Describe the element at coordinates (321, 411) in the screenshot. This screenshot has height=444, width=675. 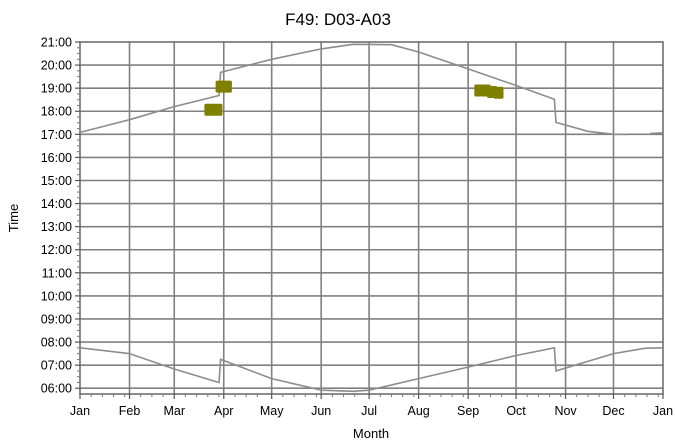
I see `x-tick-label: Jun` at that location.